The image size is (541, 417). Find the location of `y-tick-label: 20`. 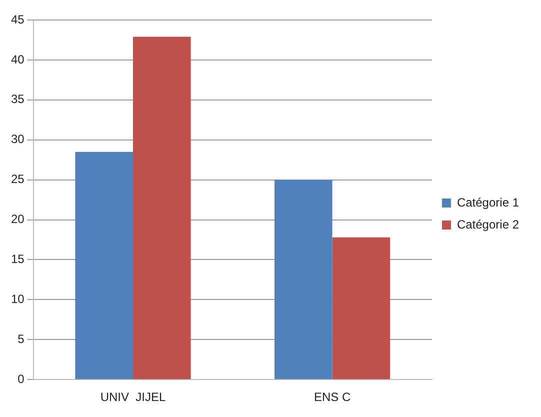

y-tick-label: 20 is located at coordinates (17, 219).